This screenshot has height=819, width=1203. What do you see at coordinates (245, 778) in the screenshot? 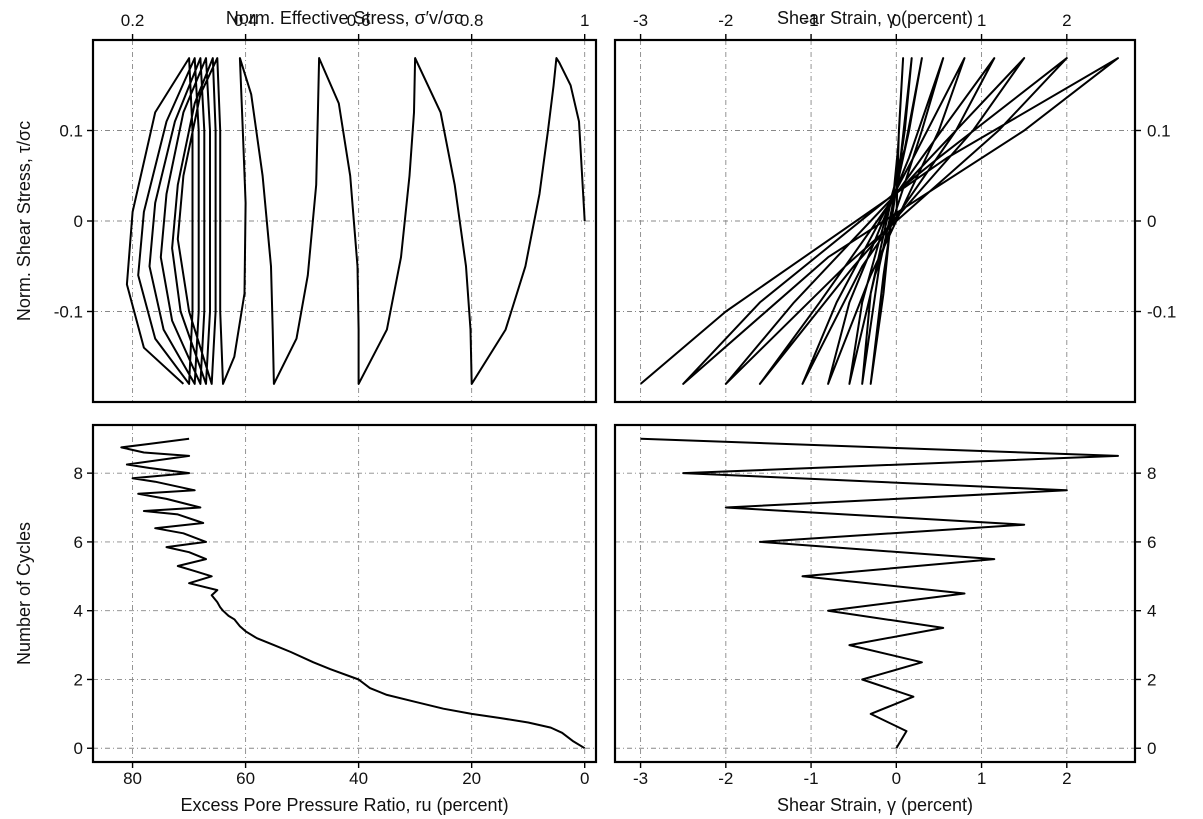
I see `x-tick-label: 60` at bounding box center [245, 778].